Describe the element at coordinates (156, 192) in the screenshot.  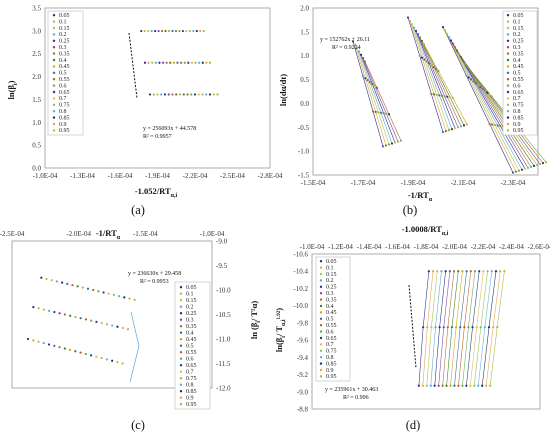
I see `panel-a-xlabel: -1.052/RTα,i` at that location.